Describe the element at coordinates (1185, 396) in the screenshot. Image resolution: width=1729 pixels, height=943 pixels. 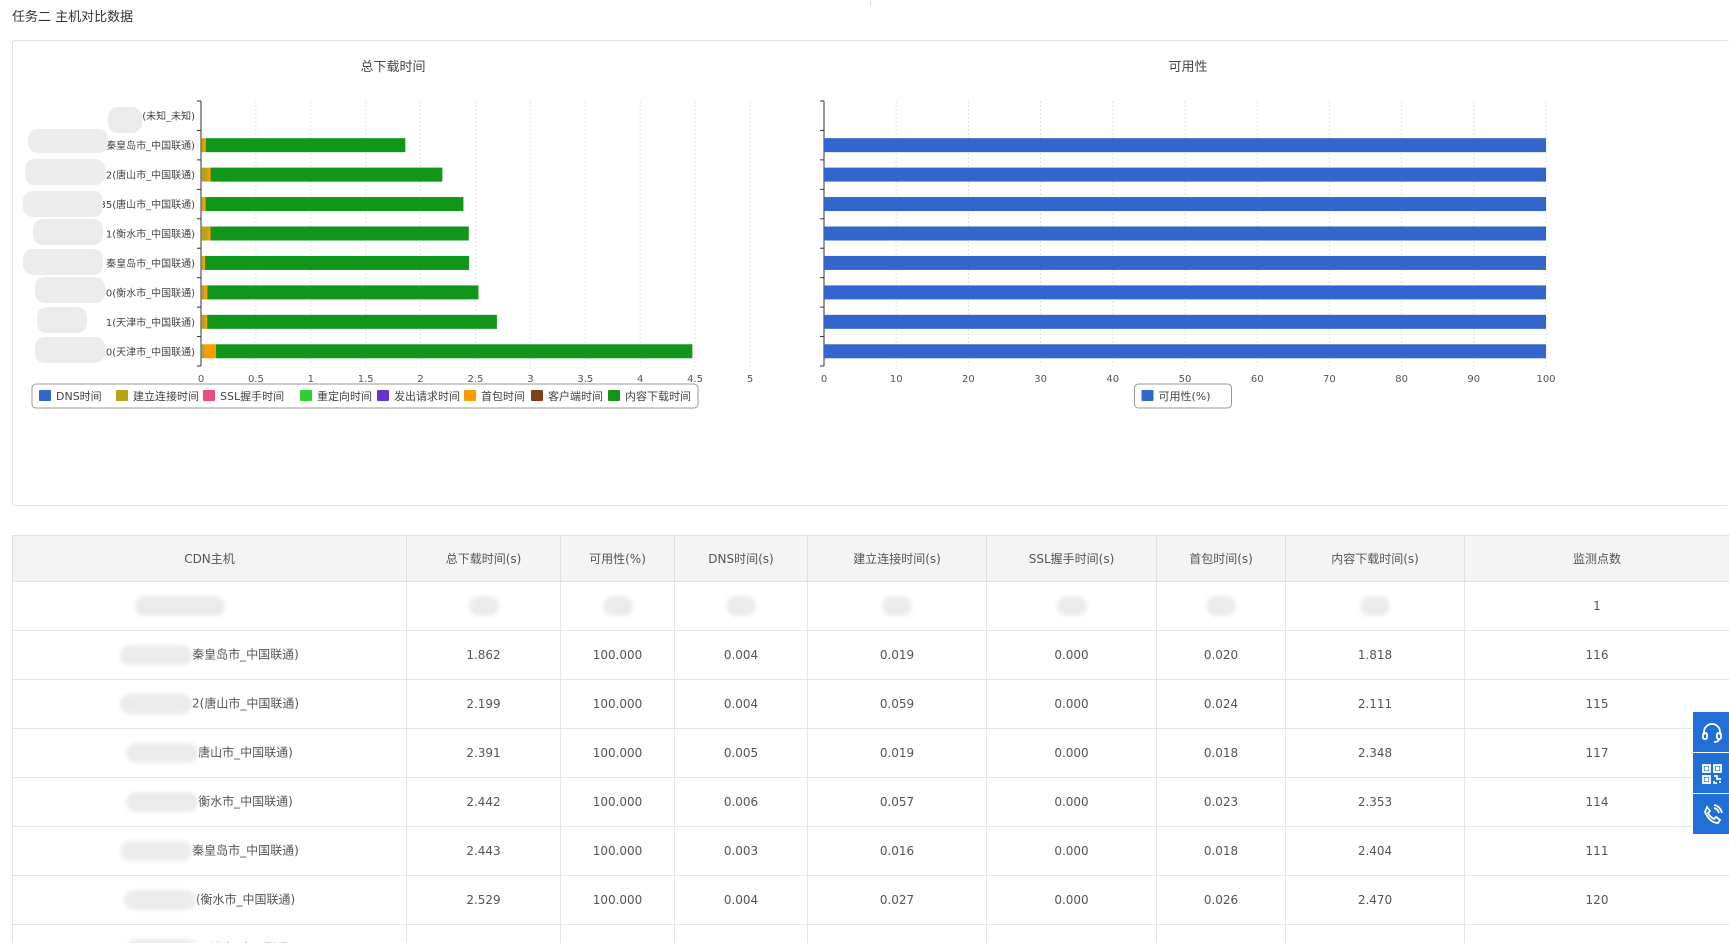
I see `legend-label: 可用性(%)` at that location.